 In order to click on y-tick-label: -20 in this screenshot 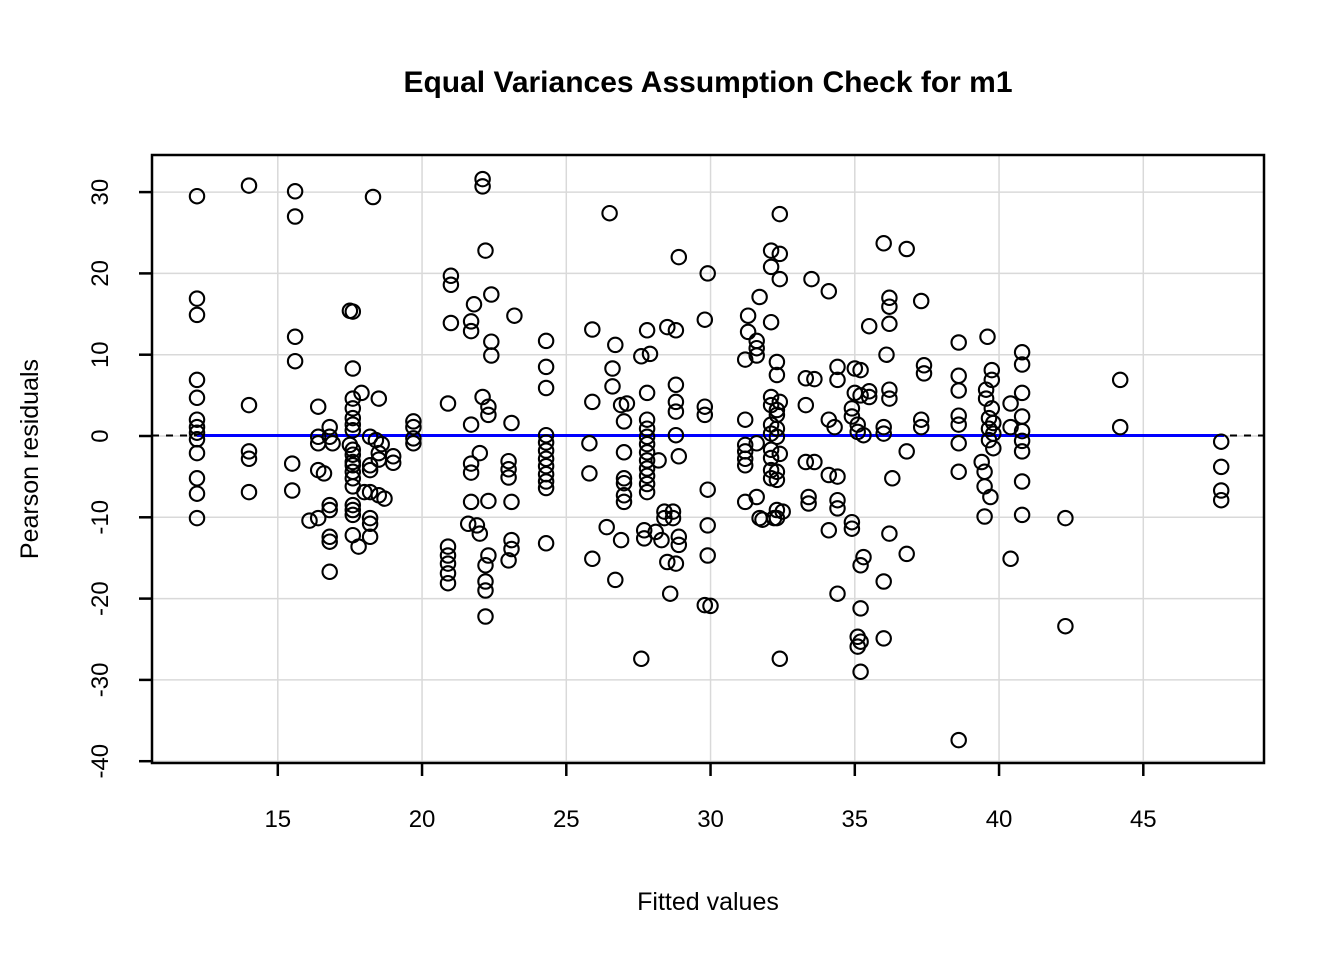, I will do `click(100, 598)`.